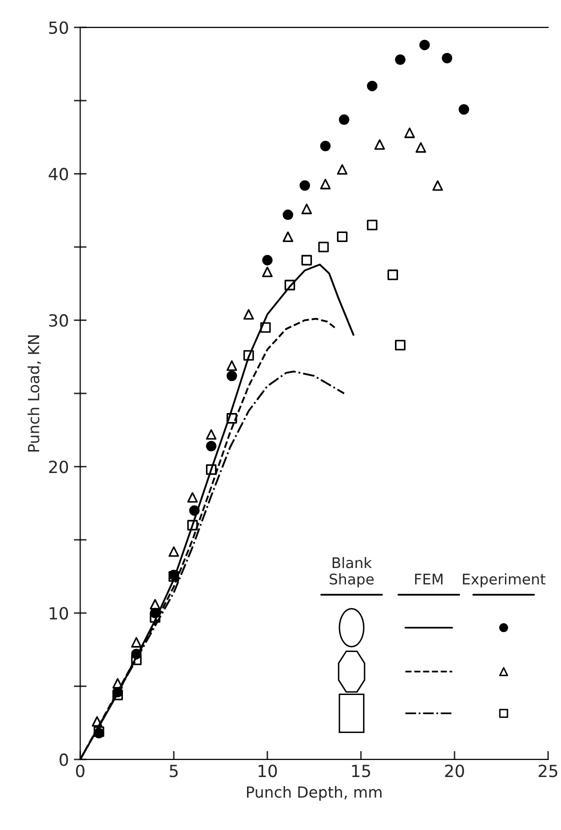  What do you see at coordinates (58, 320) in the screenshot?
I see `y-tick-label: 30` at bounding box center [58, 320].